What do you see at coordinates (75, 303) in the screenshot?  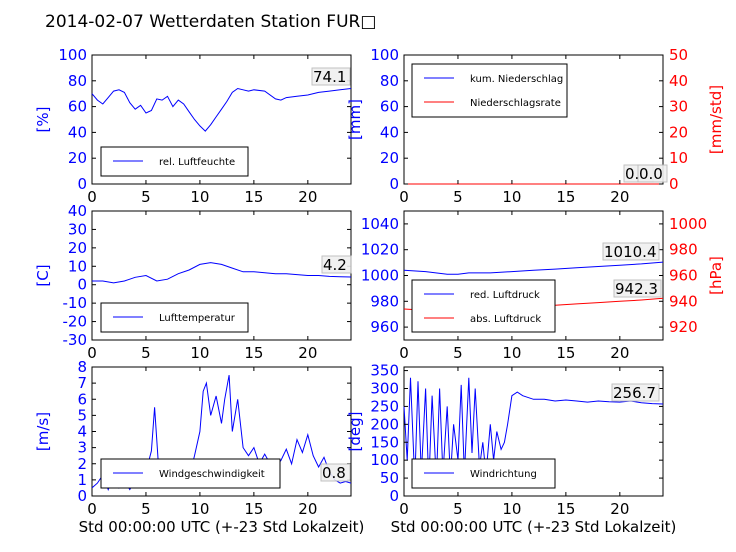 I see `y-tick-label: -10` at bounding box center [75, 303].